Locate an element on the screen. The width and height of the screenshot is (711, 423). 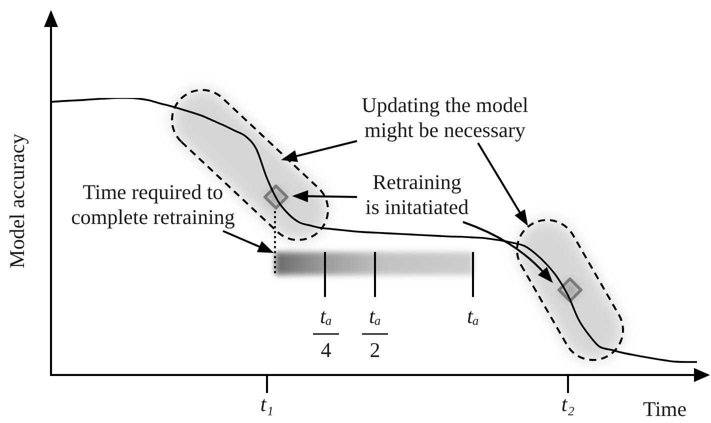
x-tick-label: t₁ is located at coordinates (267, 404).